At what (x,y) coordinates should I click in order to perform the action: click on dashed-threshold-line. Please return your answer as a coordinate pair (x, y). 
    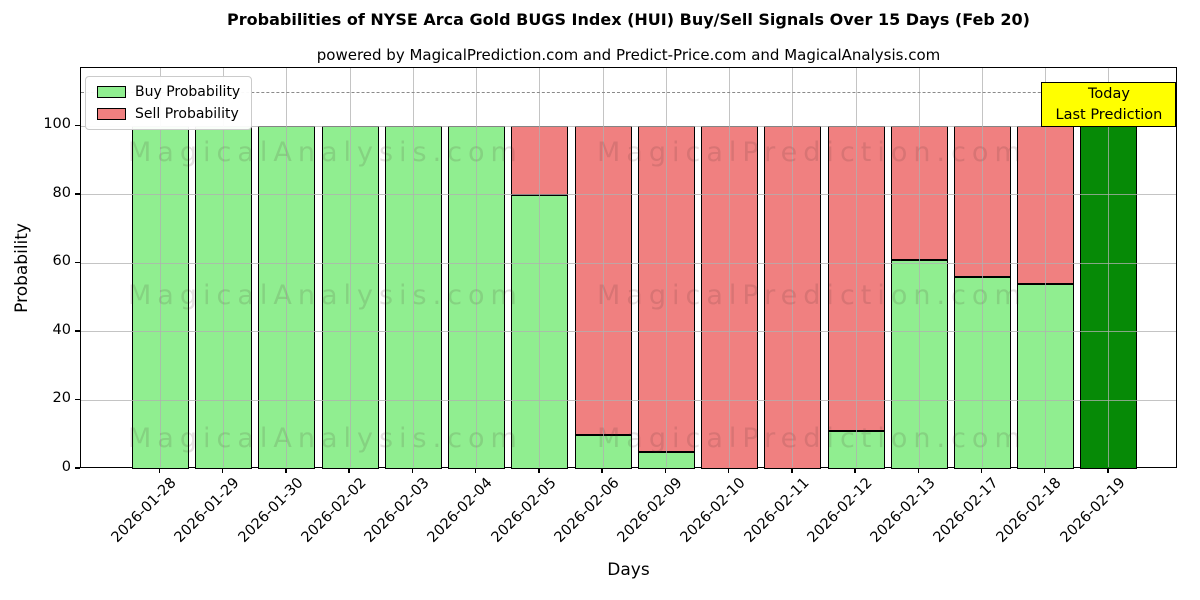
    Looking at the image, I should click on (628, 92).